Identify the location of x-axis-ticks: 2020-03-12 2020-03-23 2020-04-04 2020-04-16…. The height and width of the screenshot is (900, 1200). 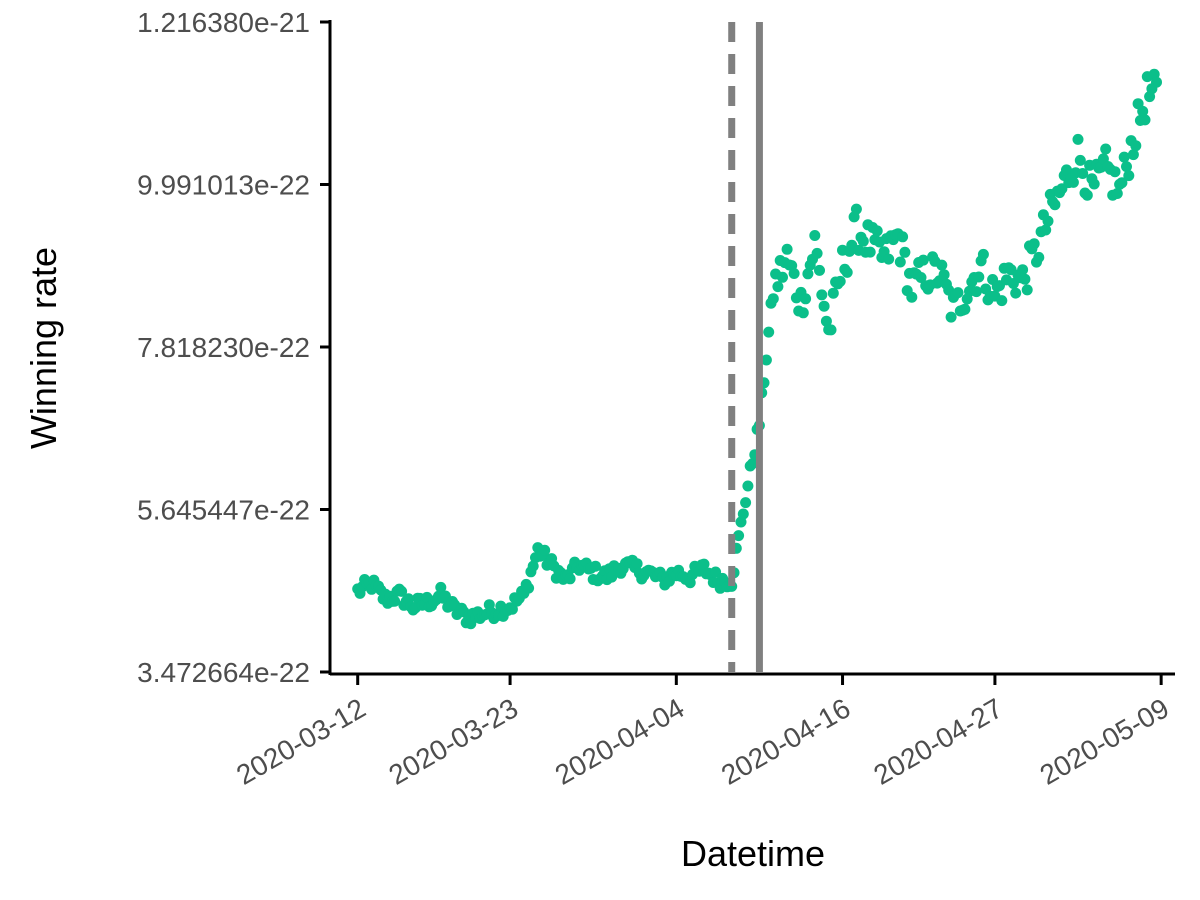
(702, 732).